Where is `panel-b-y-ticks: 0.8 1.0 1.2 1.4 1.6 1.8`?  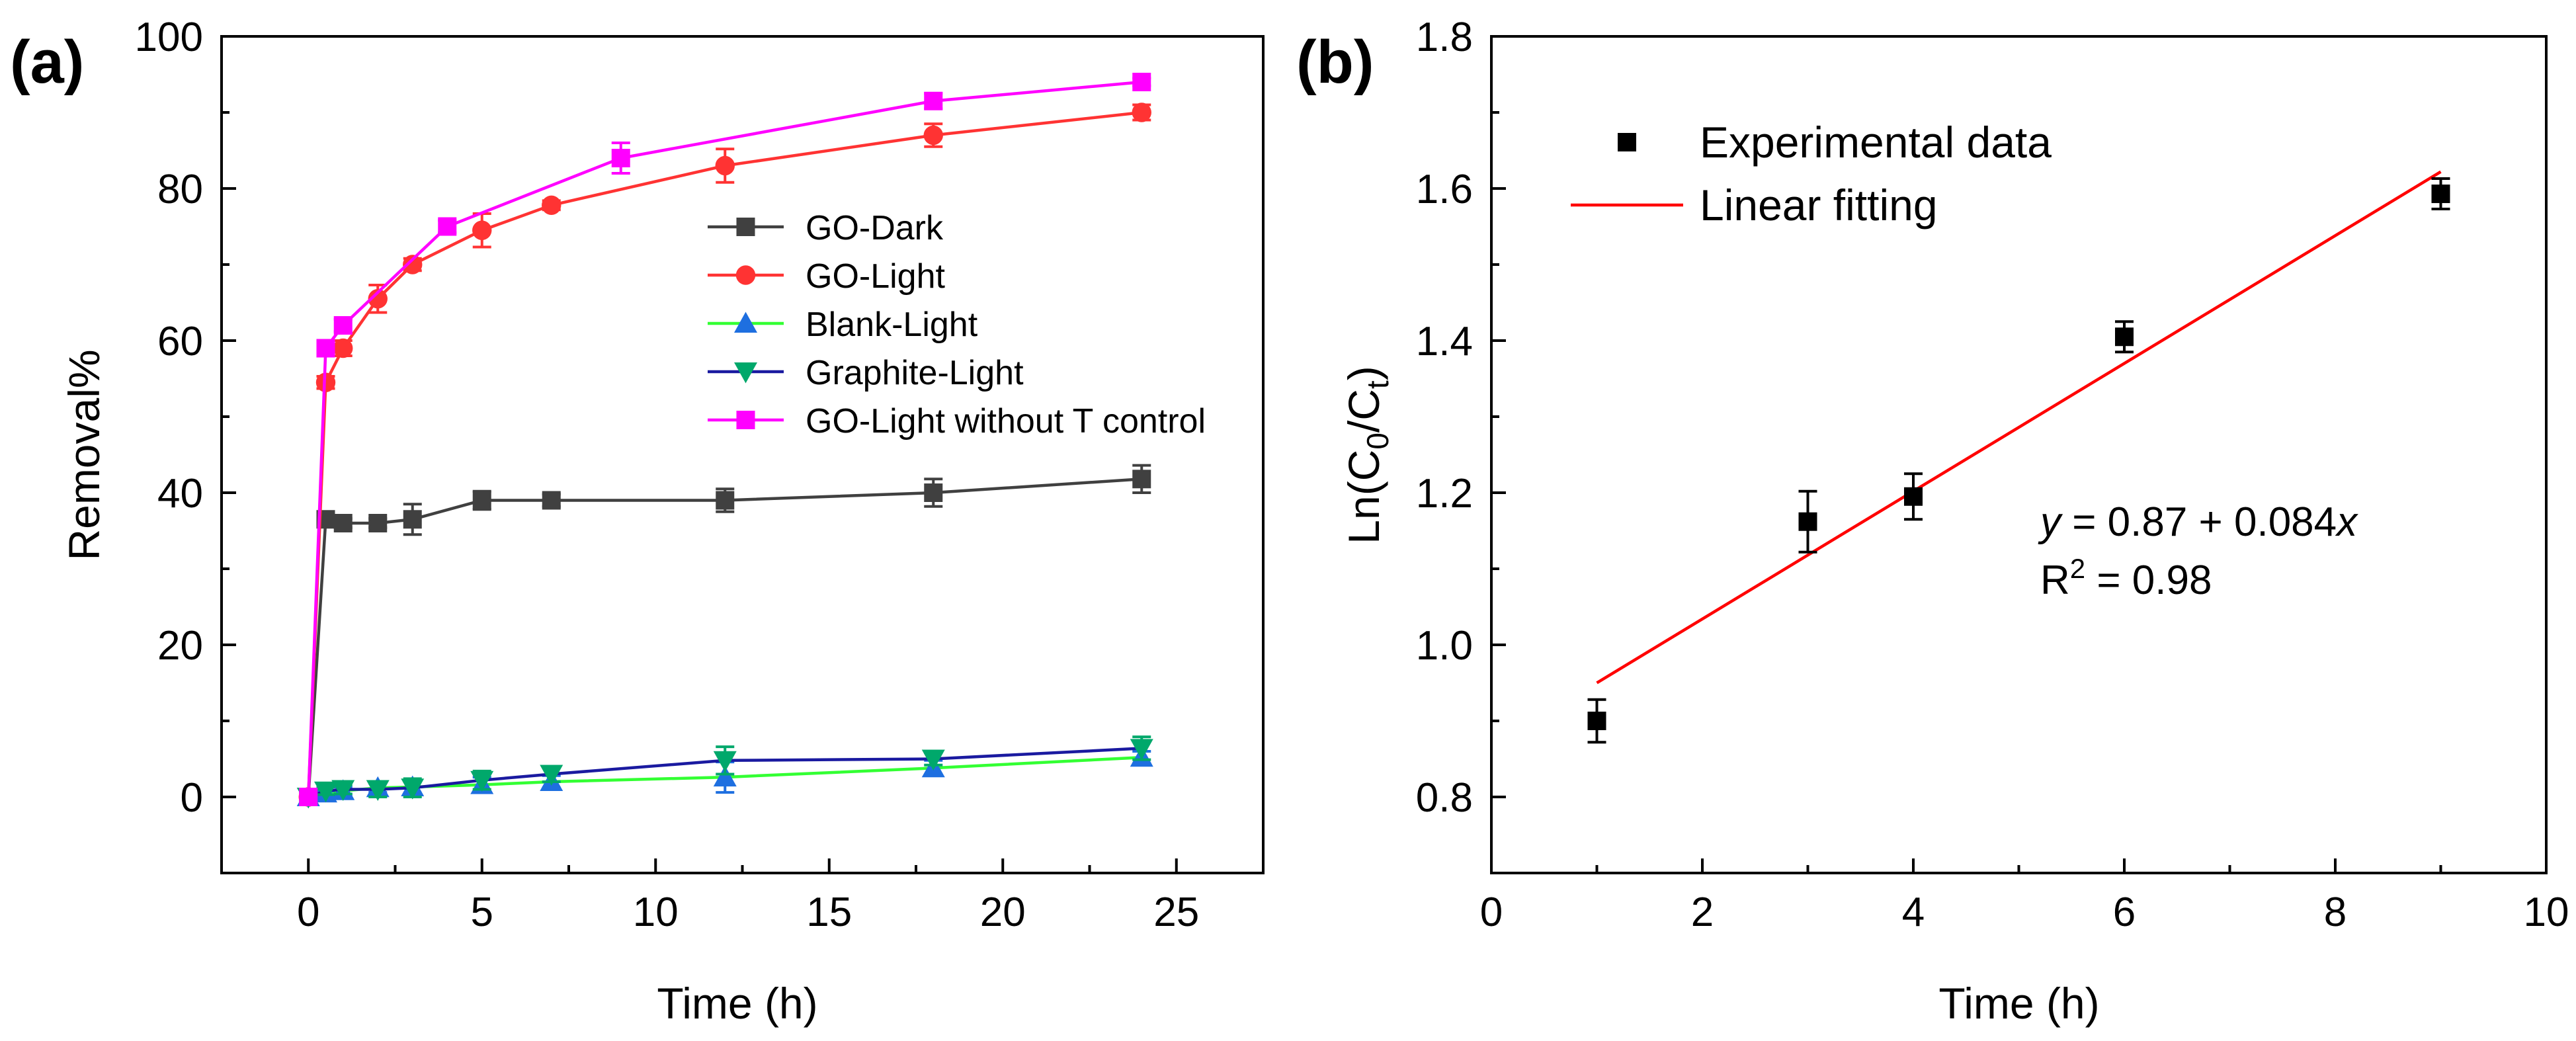
panel-b-y-ticks: 0.8 1.0 1.2 1.4 1.6 1.8 is located at coordinates (1461, 418).